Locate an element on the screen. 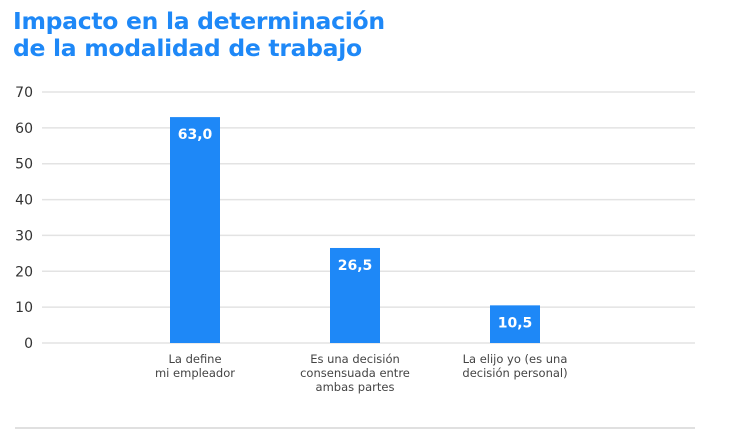 This screenshot has width=730, height=435. bar-value-label: 10,5 is located at coordinates (515, 323).